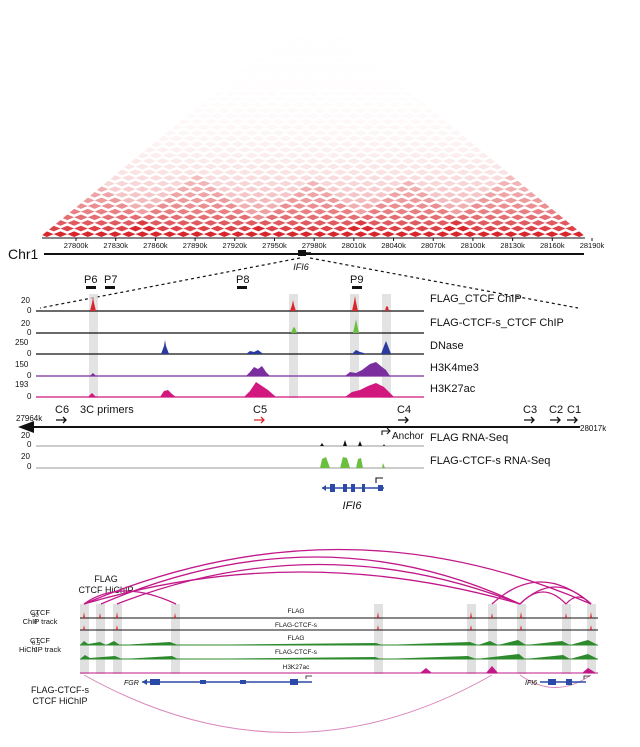  What do you see at coordinates (239, 348) in the screenshot?
I see `track-dnase: 250 0 DNase` at bounding box center [239, 348].